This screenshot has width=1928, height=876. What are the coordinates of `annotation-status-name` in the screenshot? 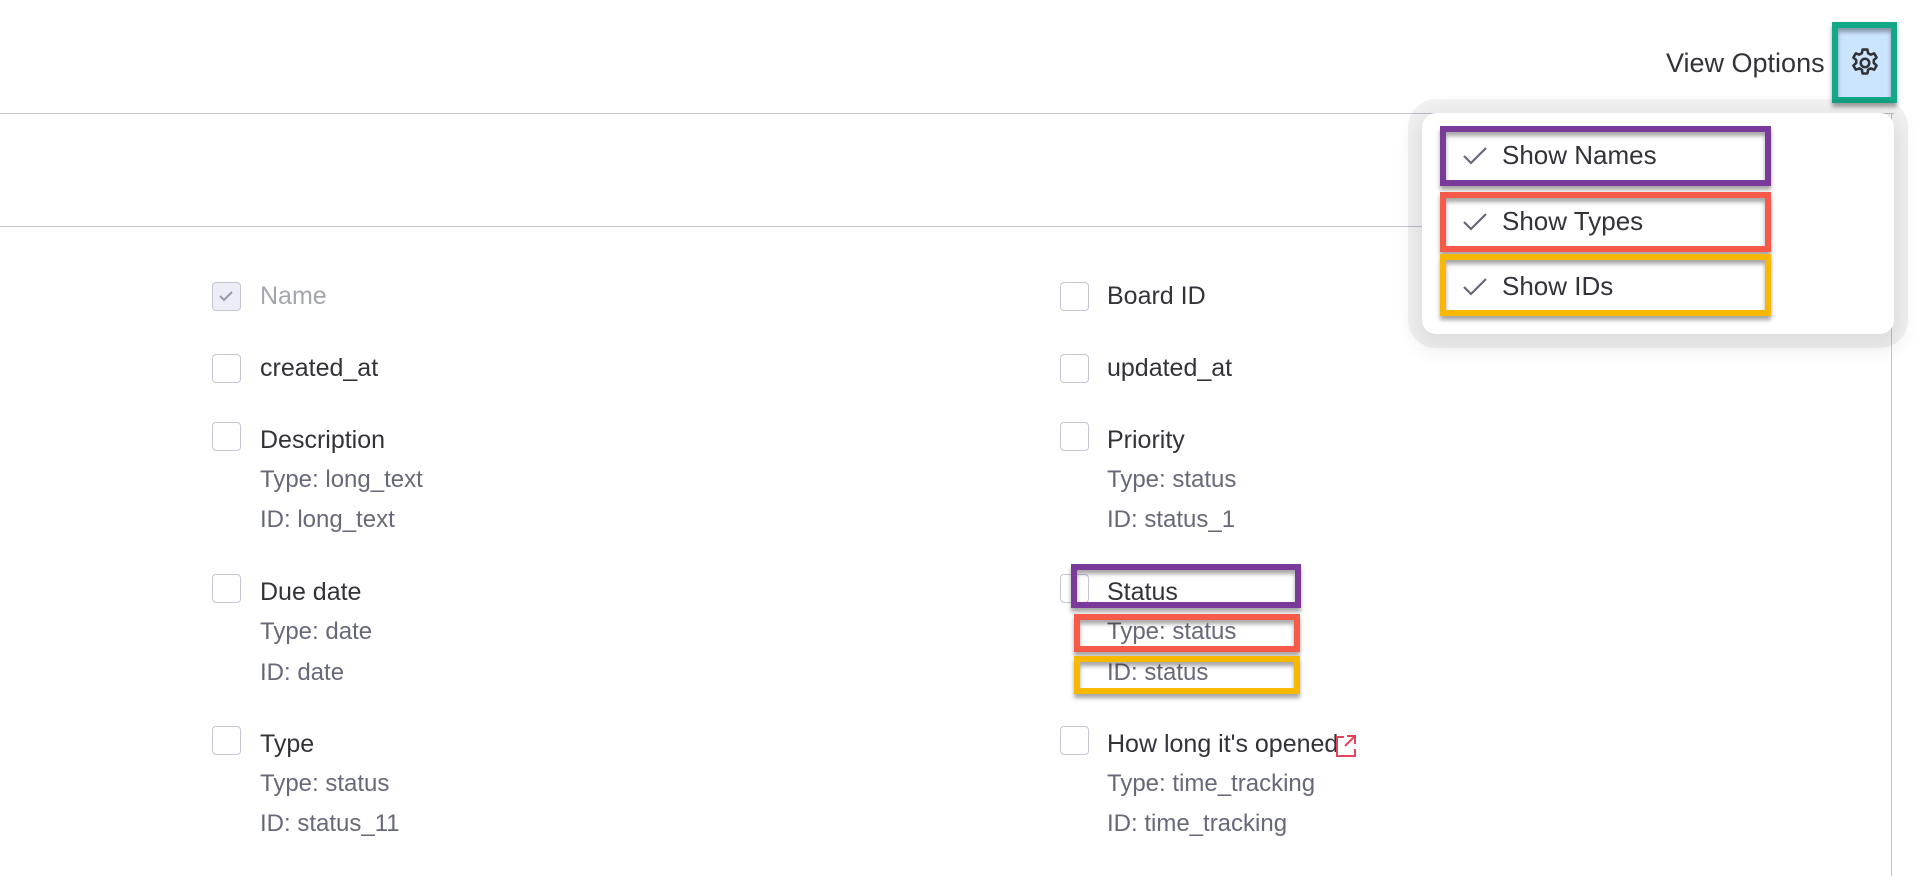 It's located at (1186, 586).